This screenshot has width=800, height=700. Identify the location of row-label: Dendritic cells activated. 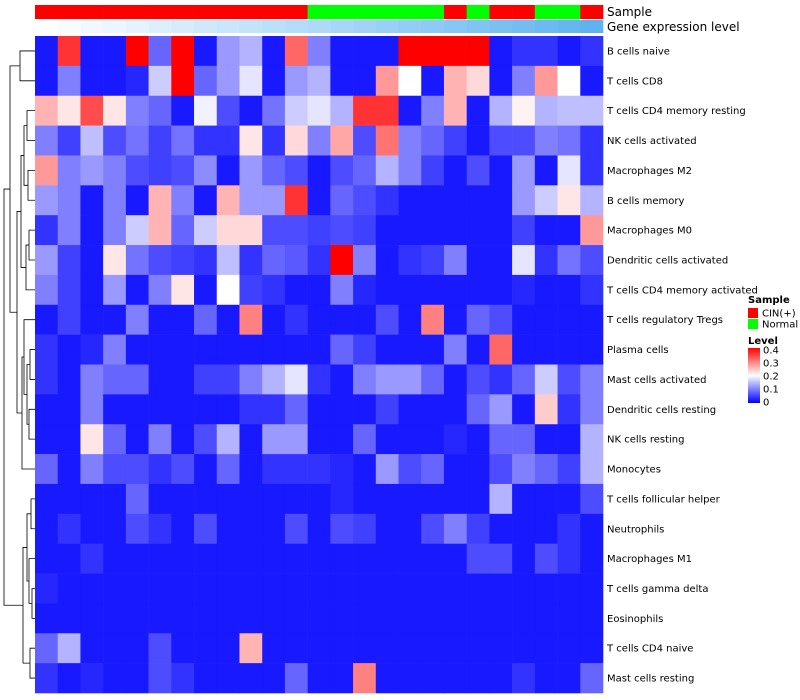
(667, 260).